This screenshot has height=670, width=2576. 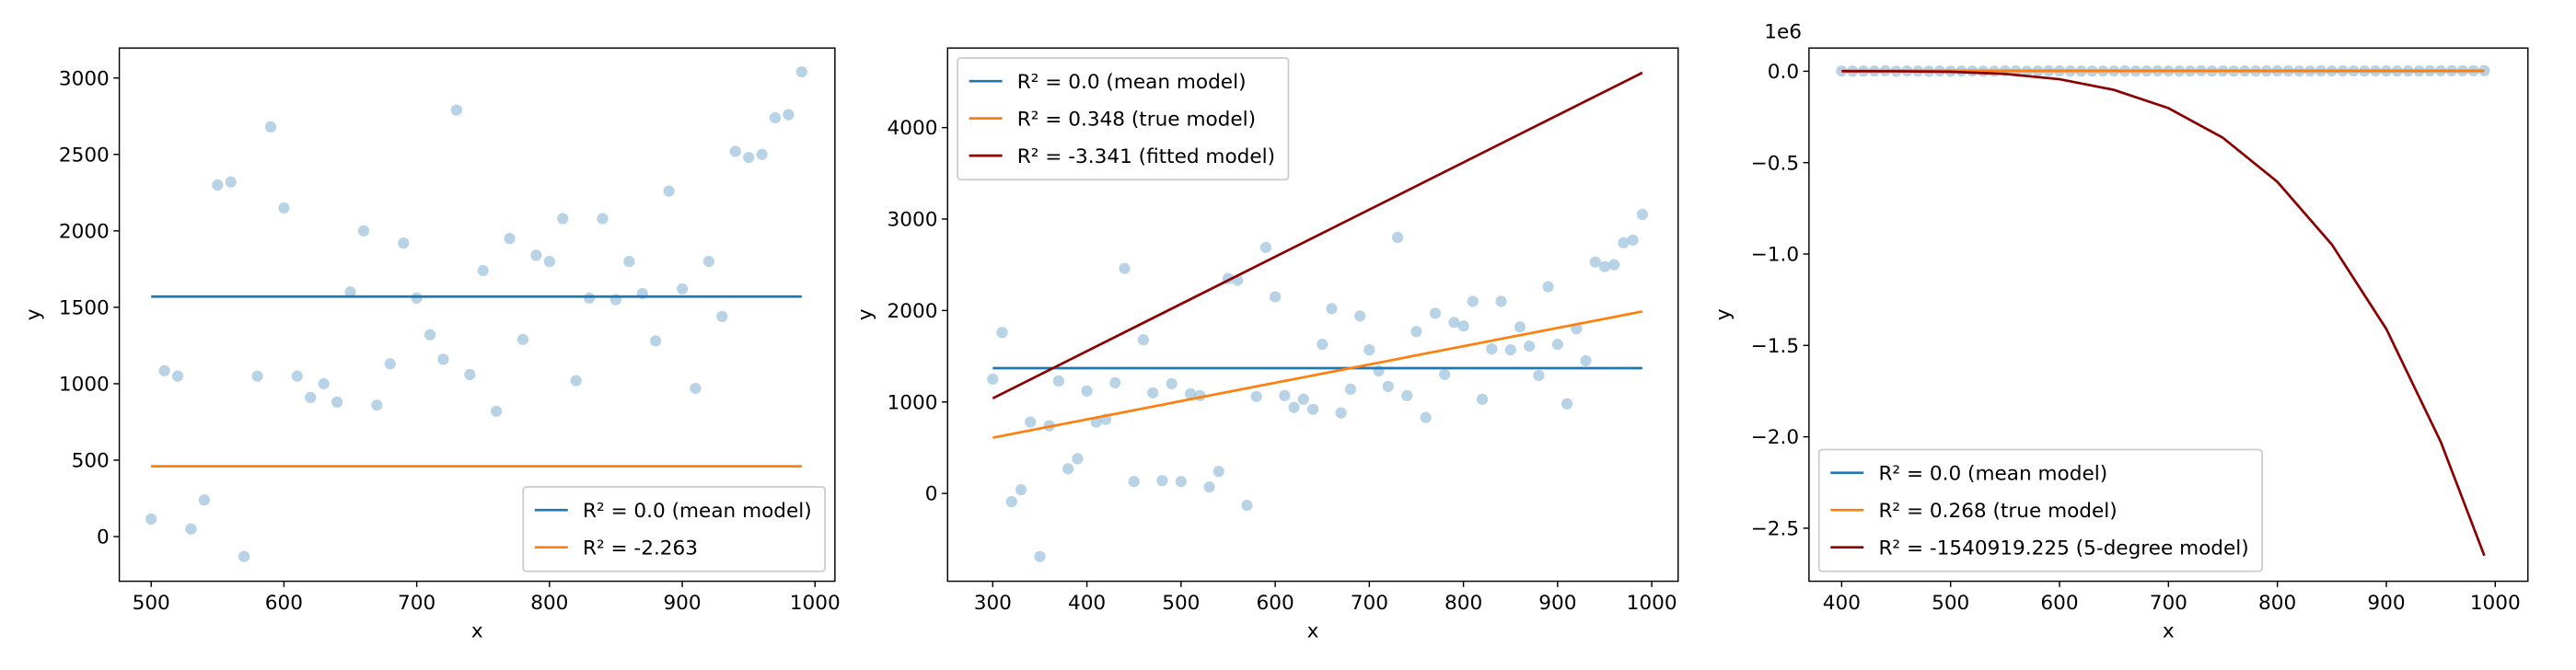 What do you see at coordinates (1842, 603) in the screenshot?
I see `x-tick-label: 400` at bounding box center [1842, 603].